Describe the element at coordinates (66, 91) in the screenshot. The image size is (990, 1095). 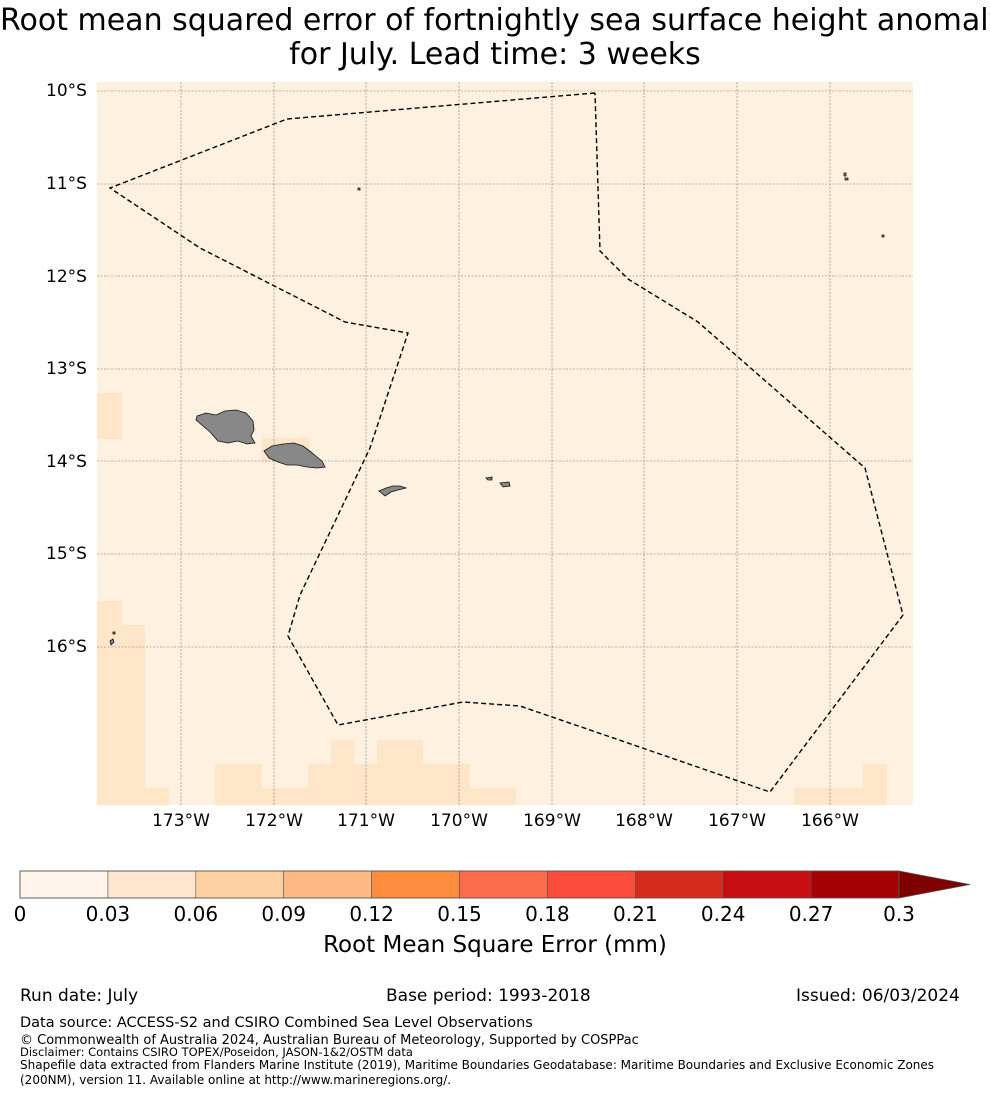
I see `lat-label-10s: 10°S` at that location.